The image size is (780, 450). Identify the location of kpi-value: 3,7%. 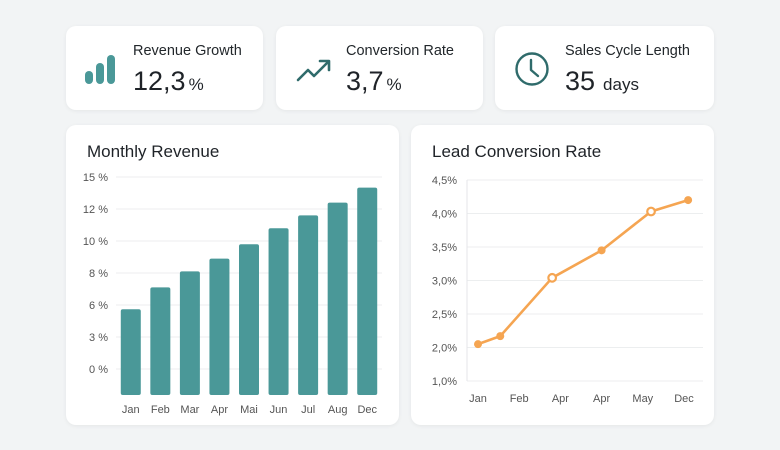
(374, 81).